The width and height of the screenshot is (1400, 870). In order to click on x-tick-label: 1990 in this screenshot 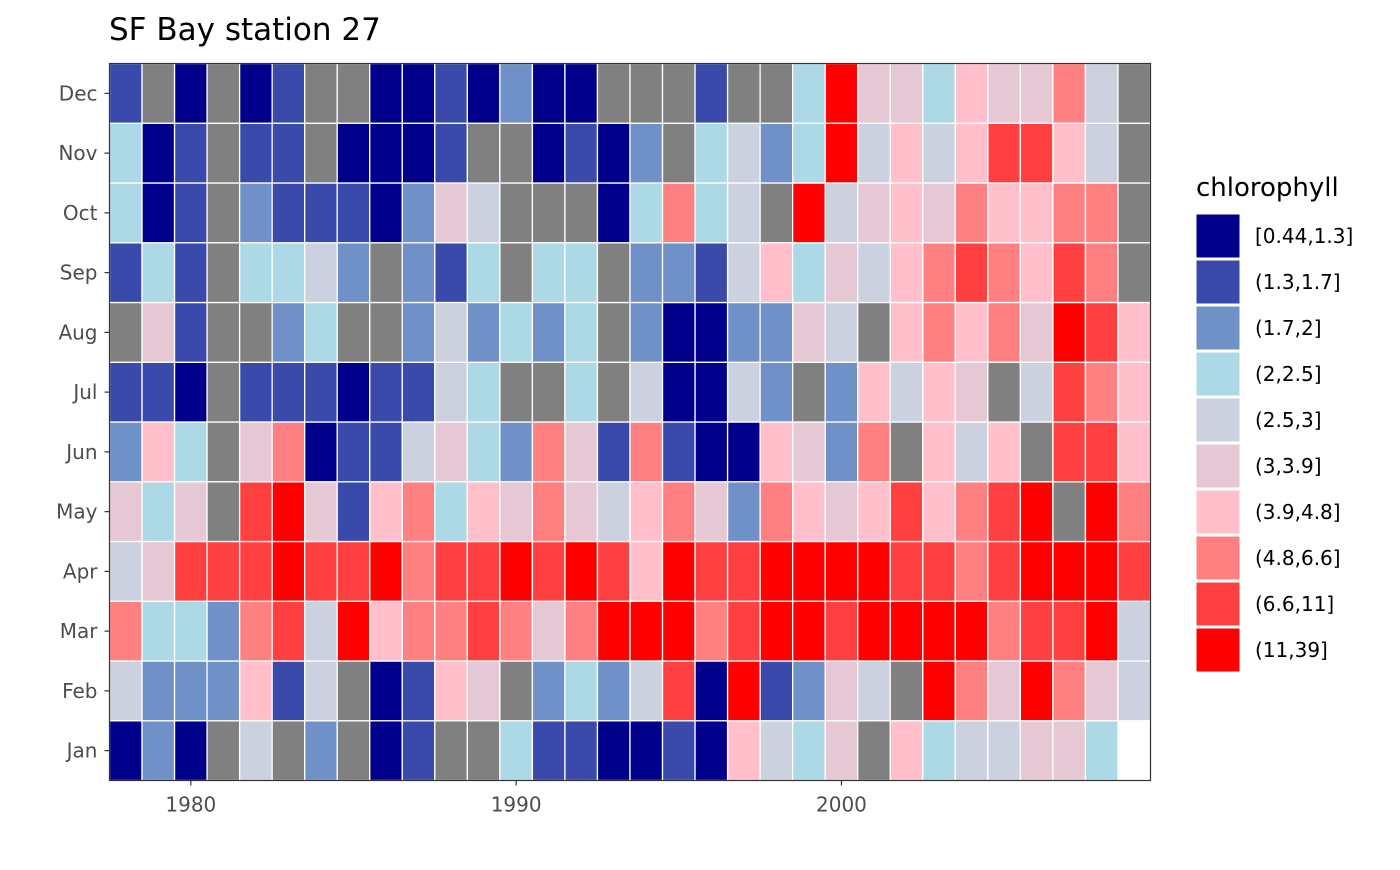, I will do `click(516, 805)`.